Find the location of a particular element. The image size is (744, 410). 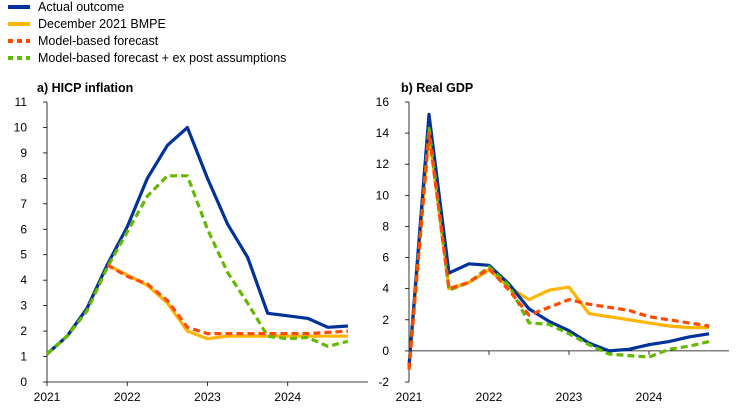

y-tick-label: 7 is located at coordinates (23, 204).